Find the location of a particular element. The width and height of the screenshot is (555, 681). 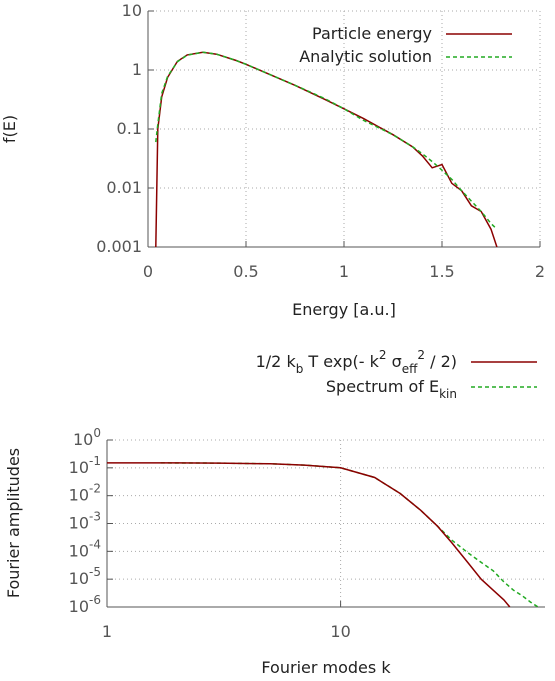

y-tick-label: 10⁻² is located at coordinates (85, 492).